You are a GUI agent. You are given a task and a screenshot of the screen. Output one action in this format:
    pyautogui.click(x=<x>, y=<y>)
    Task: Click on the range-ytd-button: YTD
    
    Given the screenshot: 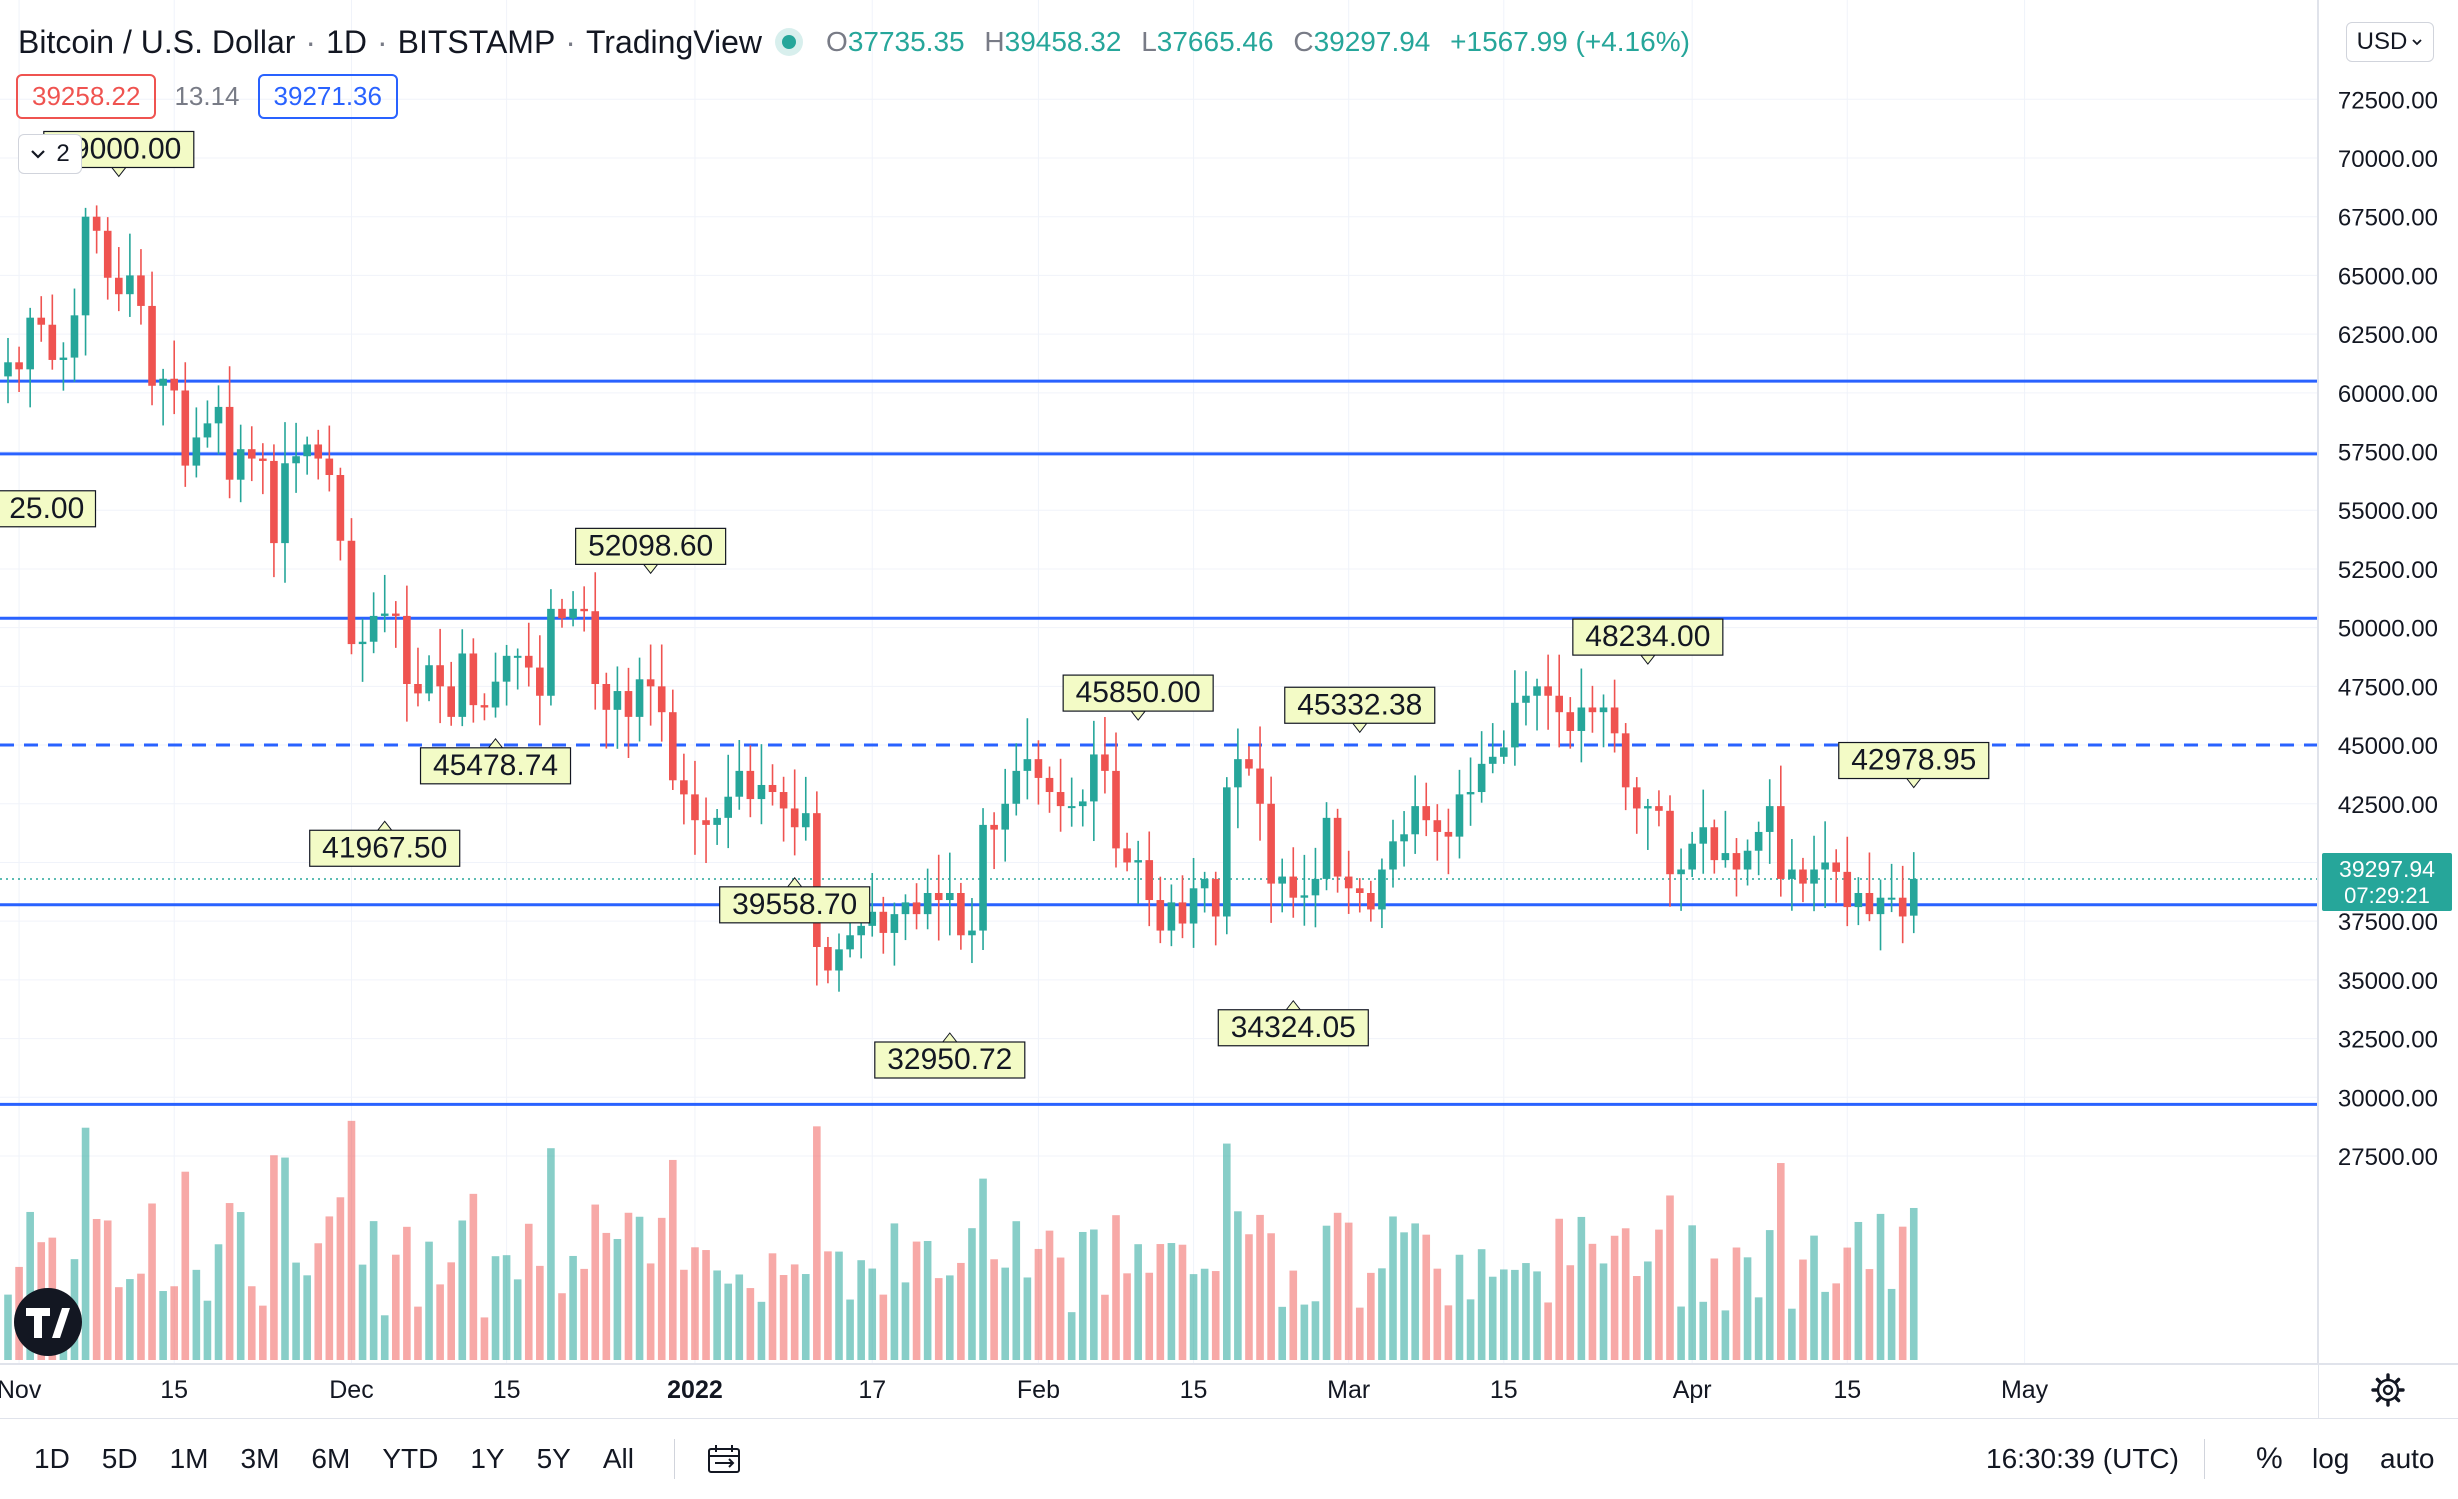 What is the action you would take?
    pyautogui.click(x=410, y=1458)
    